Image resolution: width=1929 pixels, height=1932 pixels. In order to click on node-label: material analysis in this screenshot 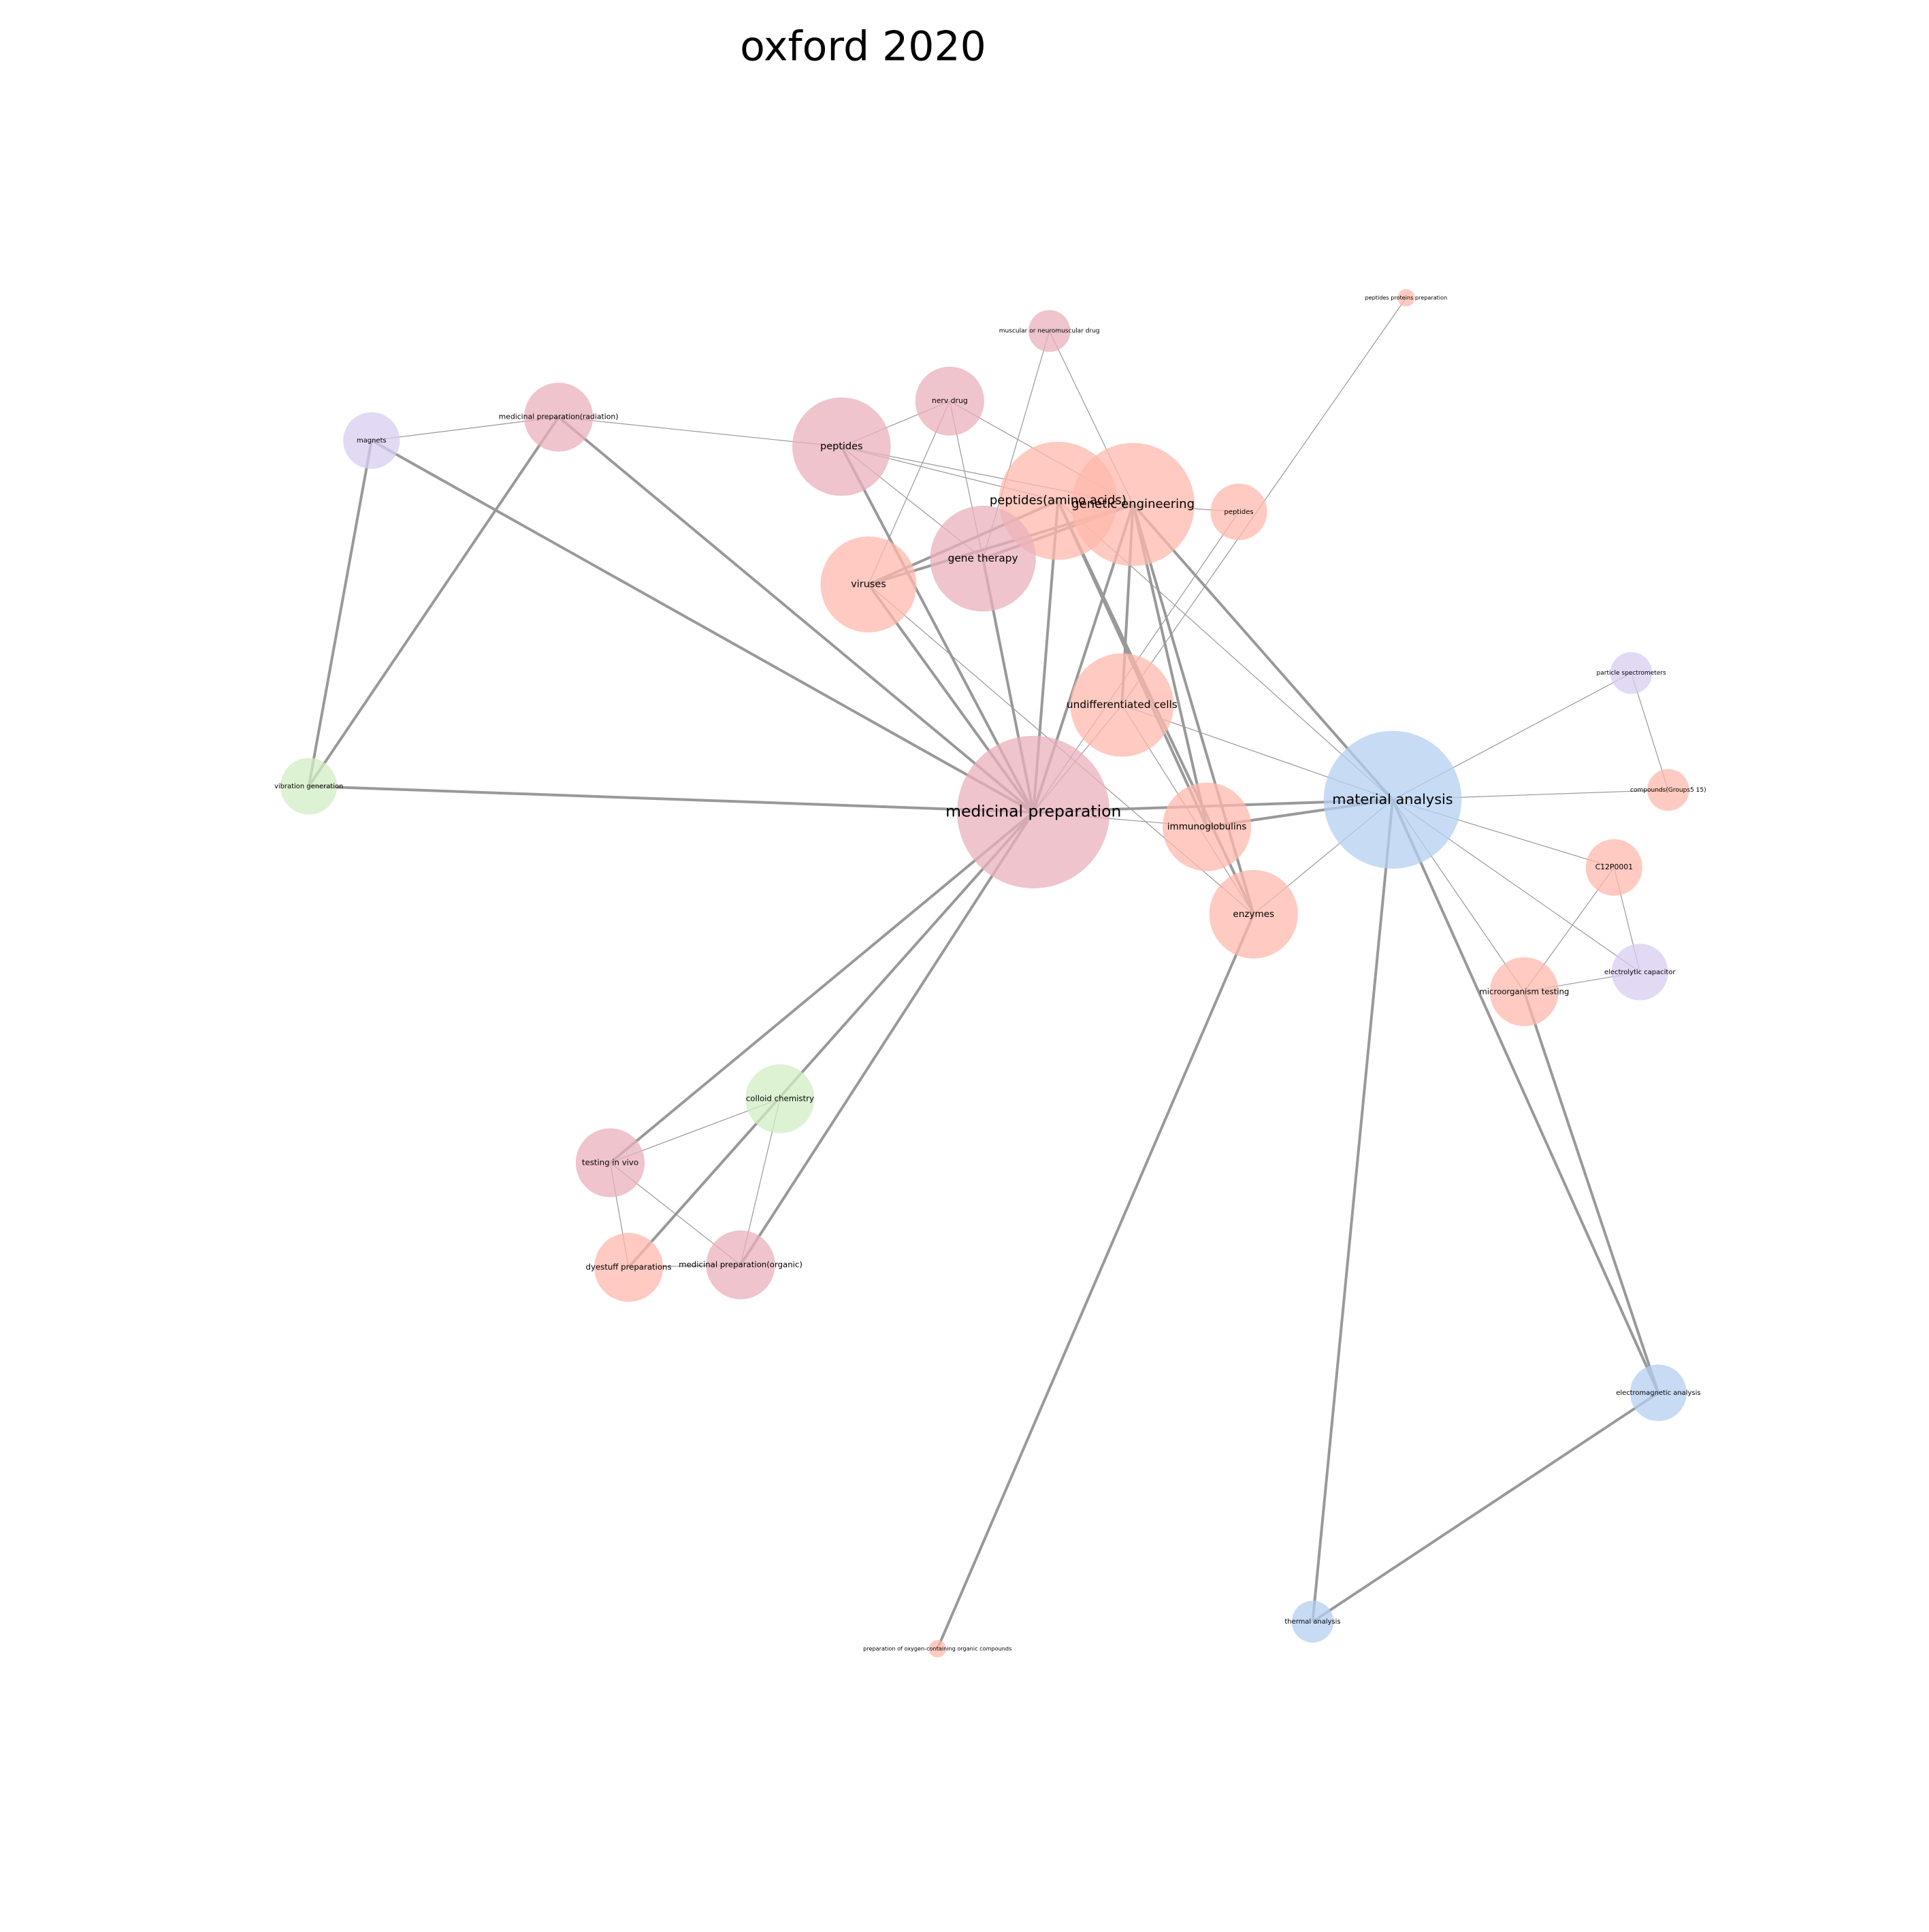, I will do `click(1392, 799)`.